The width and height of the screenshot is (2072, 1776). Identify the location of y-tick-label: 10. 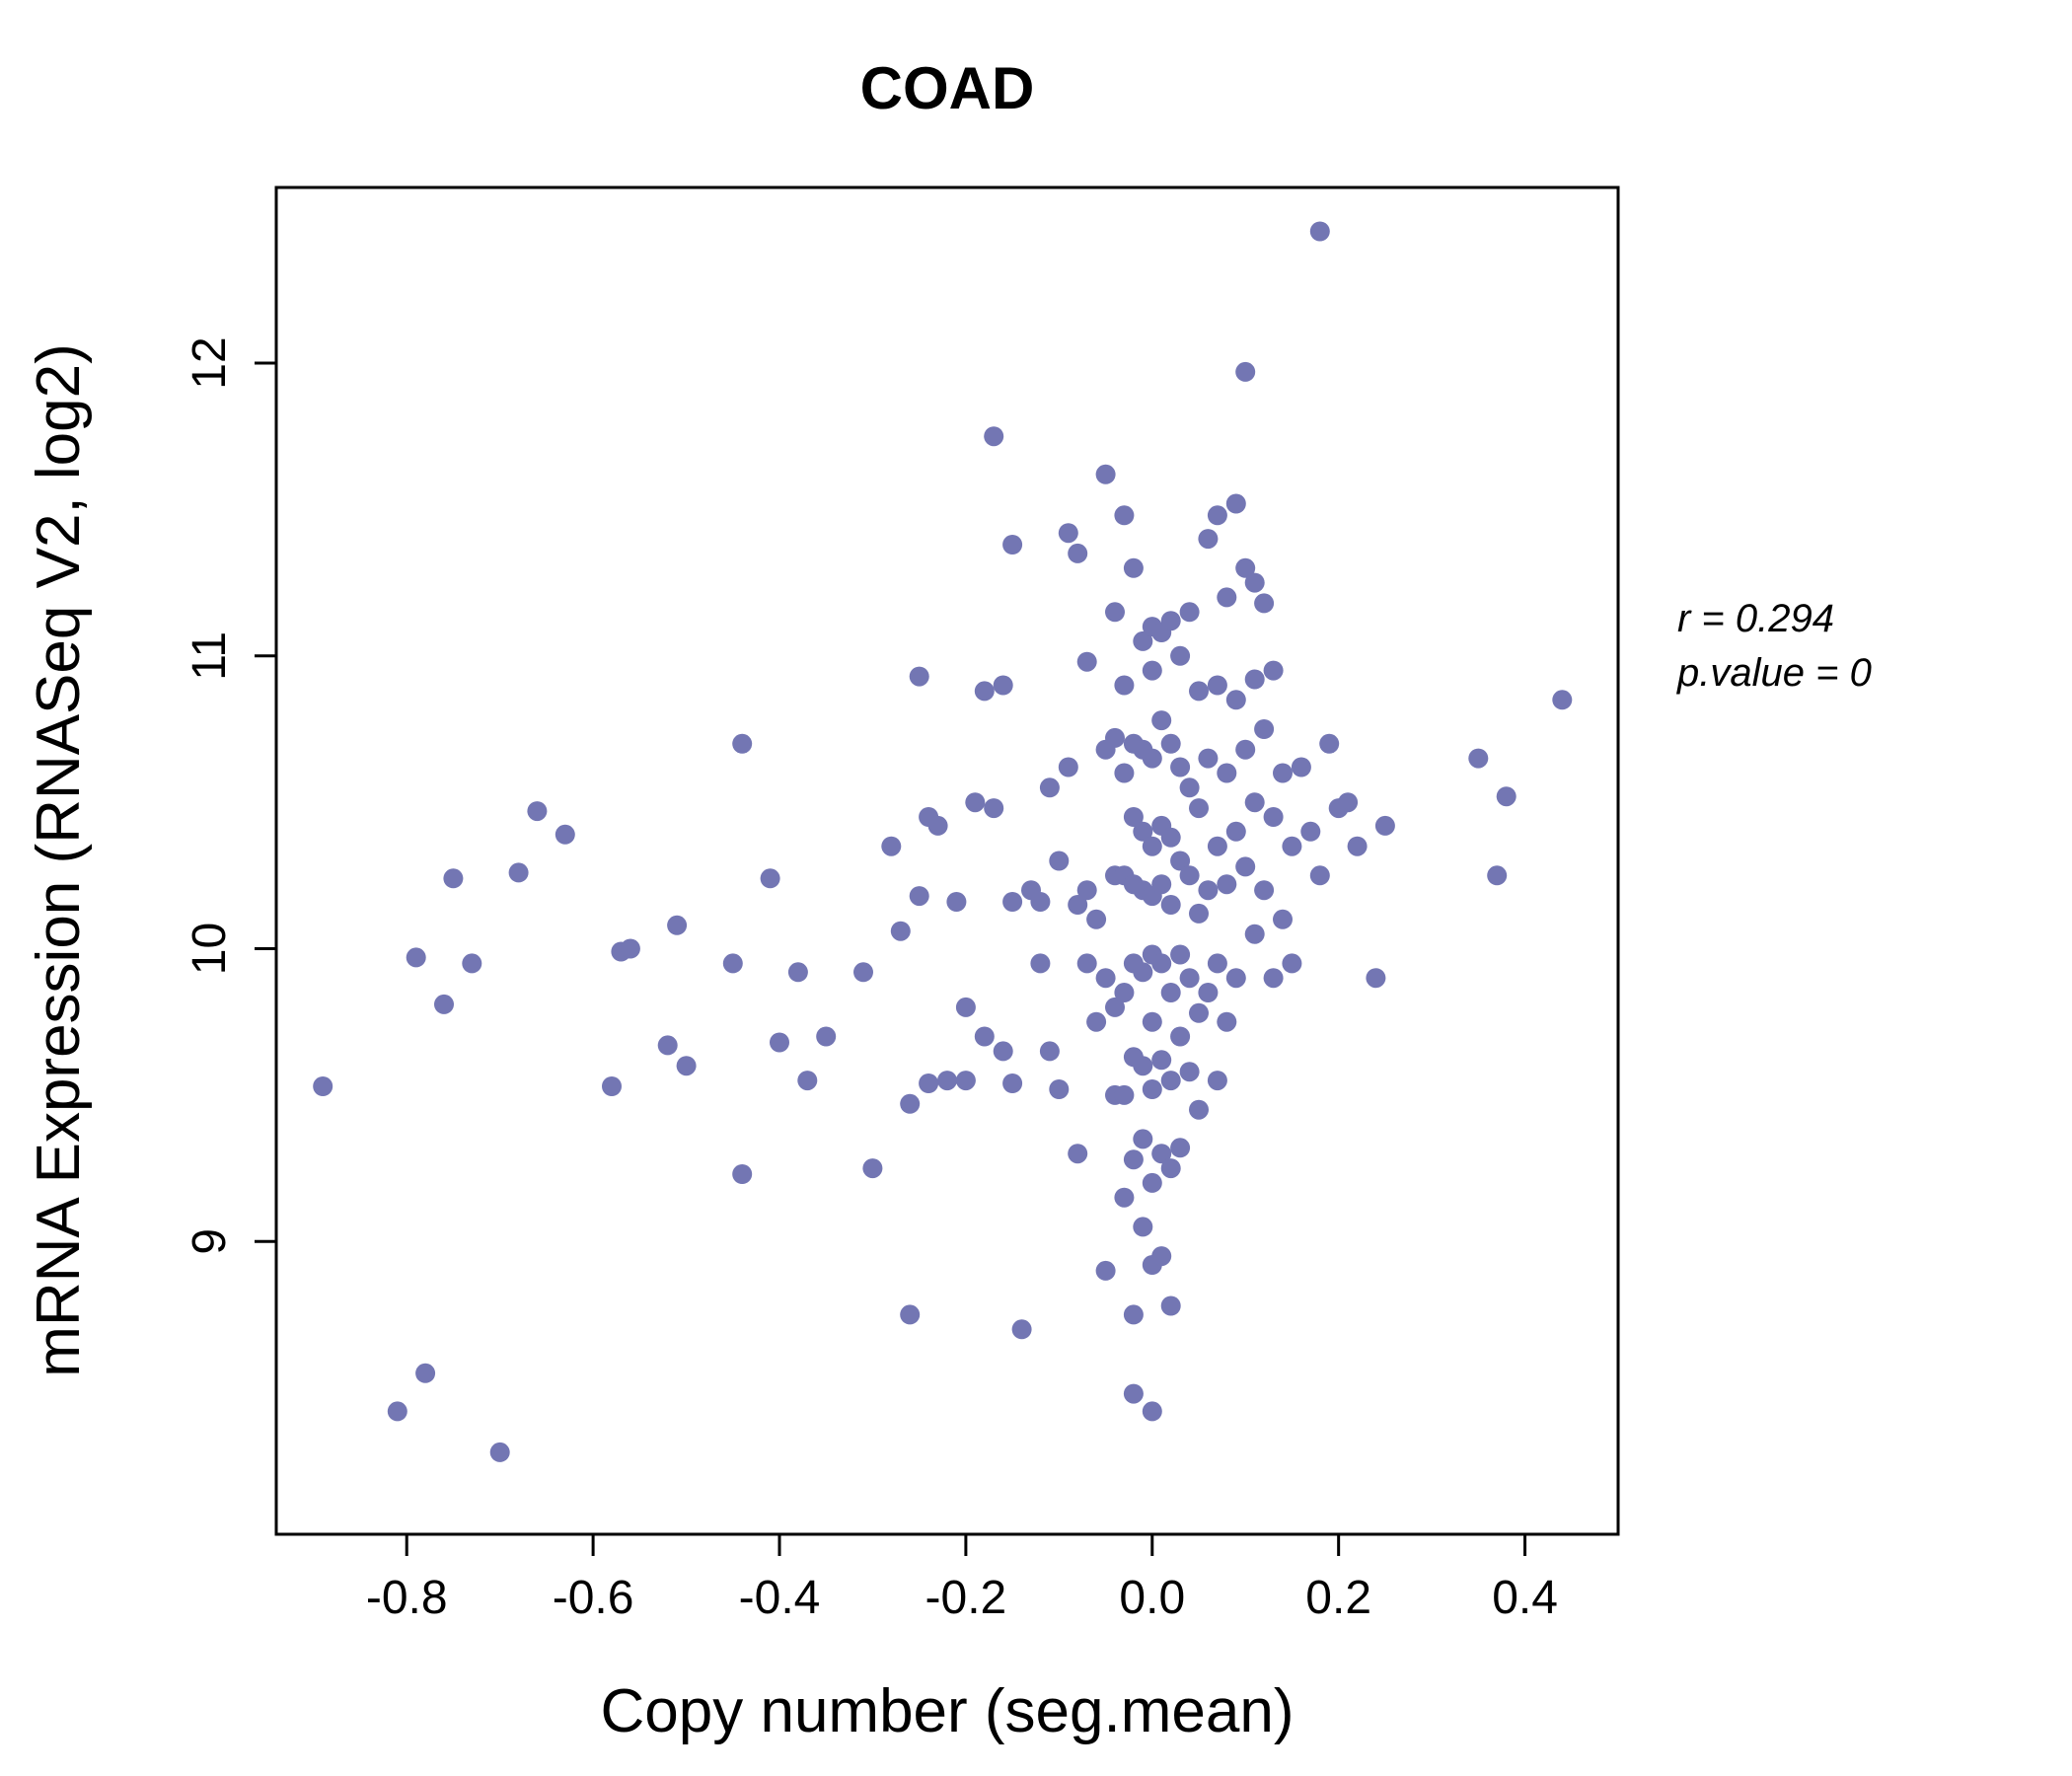
(210, 949).